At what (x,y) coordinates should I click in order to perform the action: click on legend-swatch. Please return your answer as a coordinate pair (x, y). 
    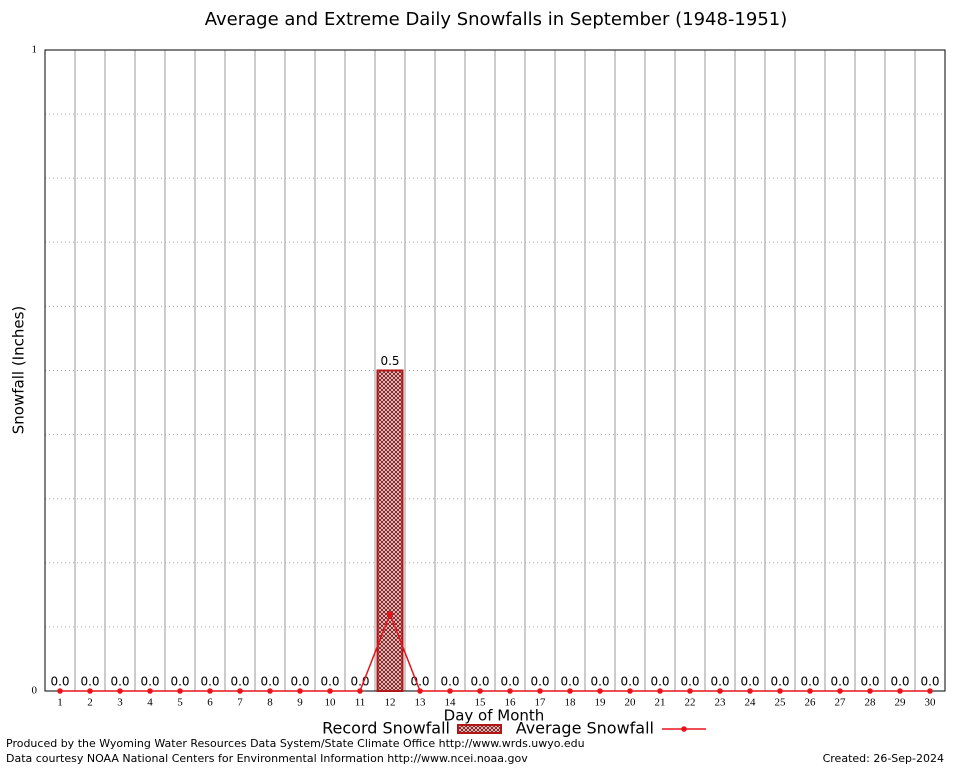
    Looking at the image, I should click on (479, 729).